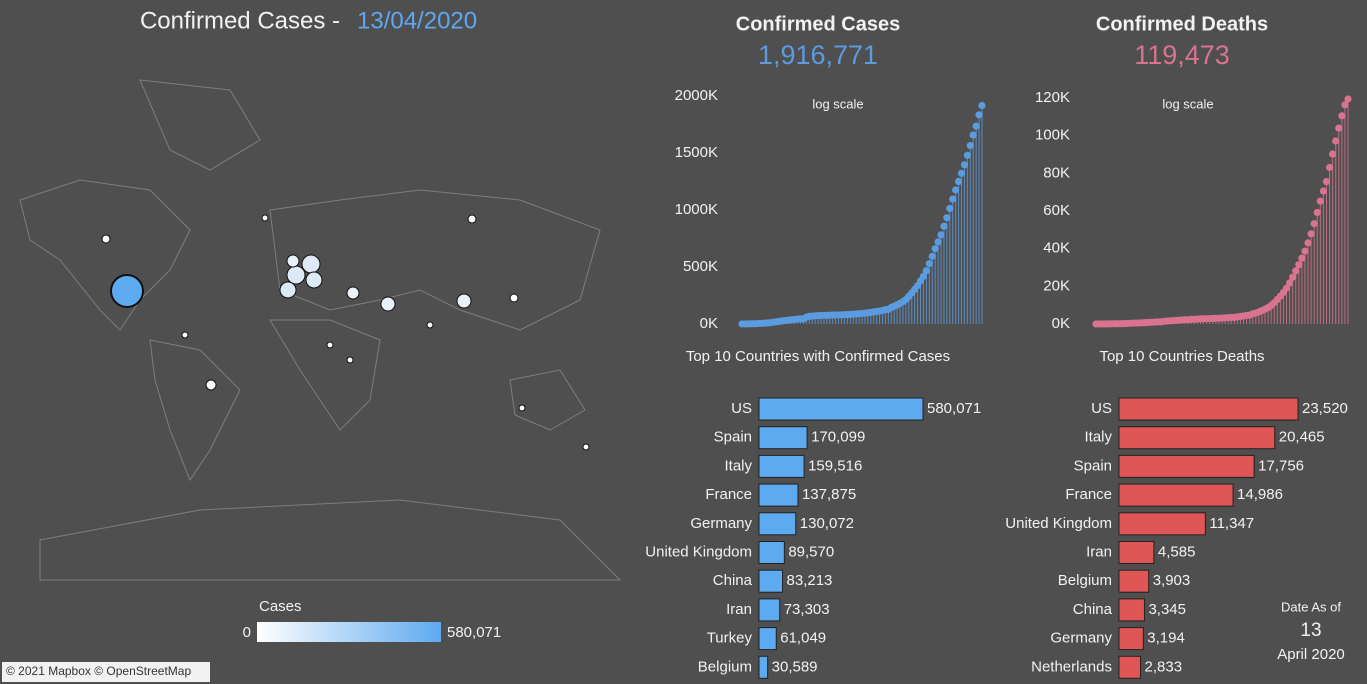  I want to click on value-label: 3,903, so click(1172, 580).